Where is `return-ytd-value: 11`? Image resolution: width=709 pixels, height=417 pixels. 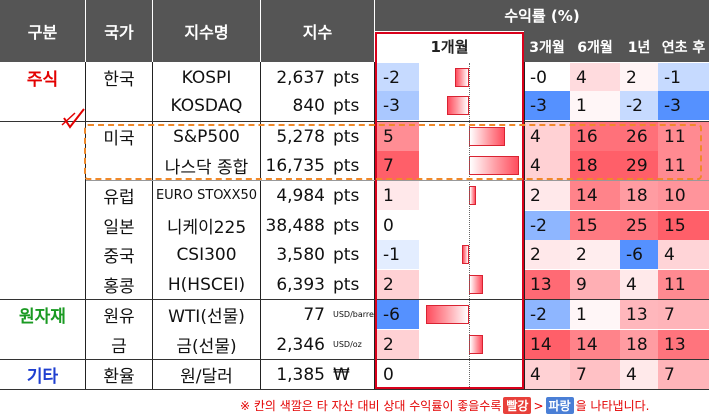 return-ytd-value: 11 is located at coordinates (683, 284).